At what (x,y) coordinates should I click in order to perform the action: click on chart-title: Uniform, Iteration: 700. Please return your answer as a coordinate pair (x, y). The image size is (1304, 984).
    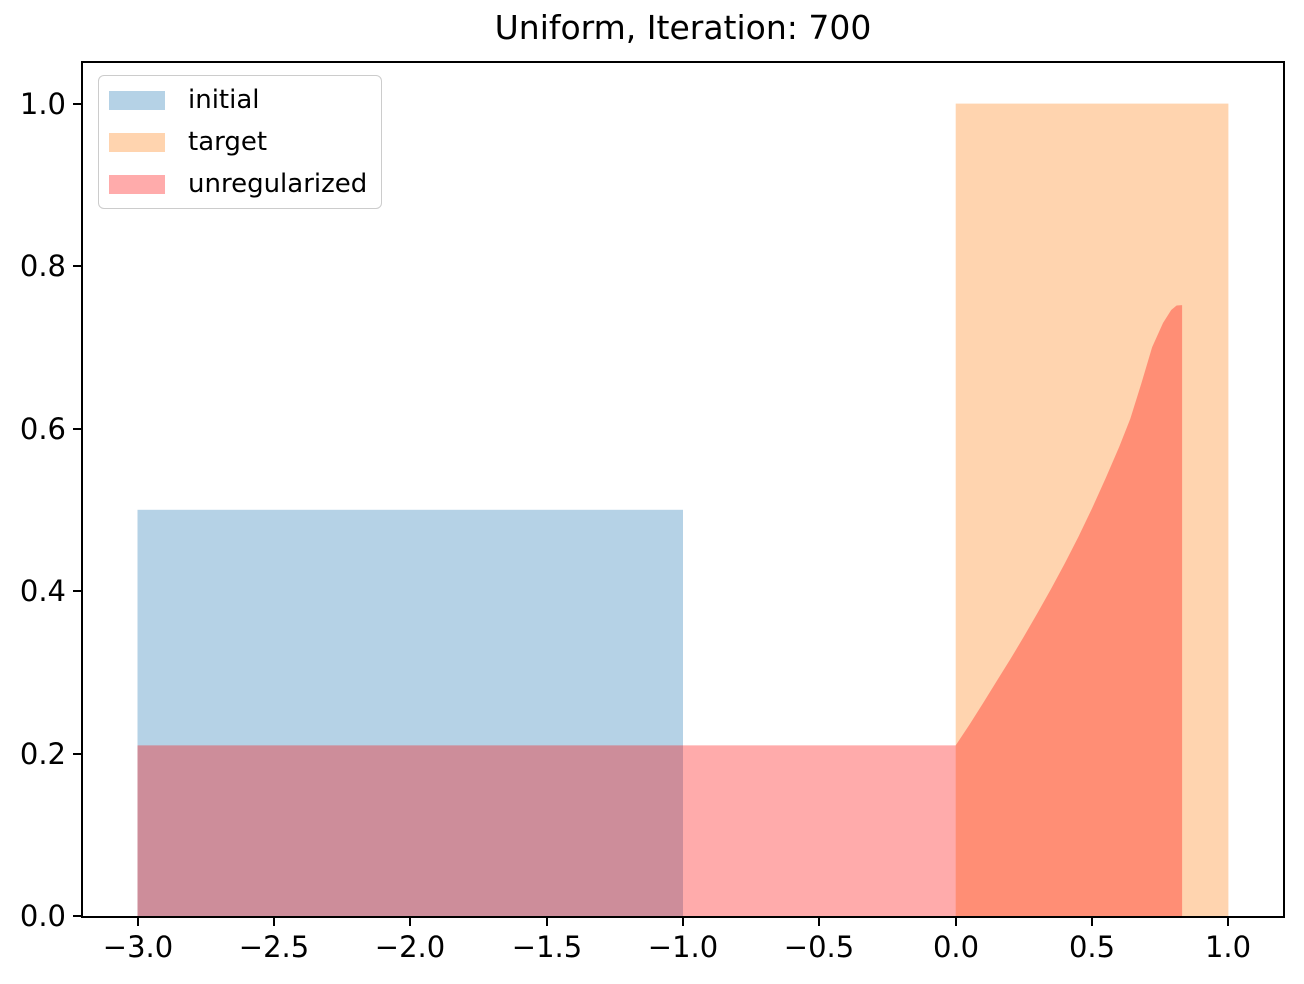
    Looking at the image, I should click on (683, 27).